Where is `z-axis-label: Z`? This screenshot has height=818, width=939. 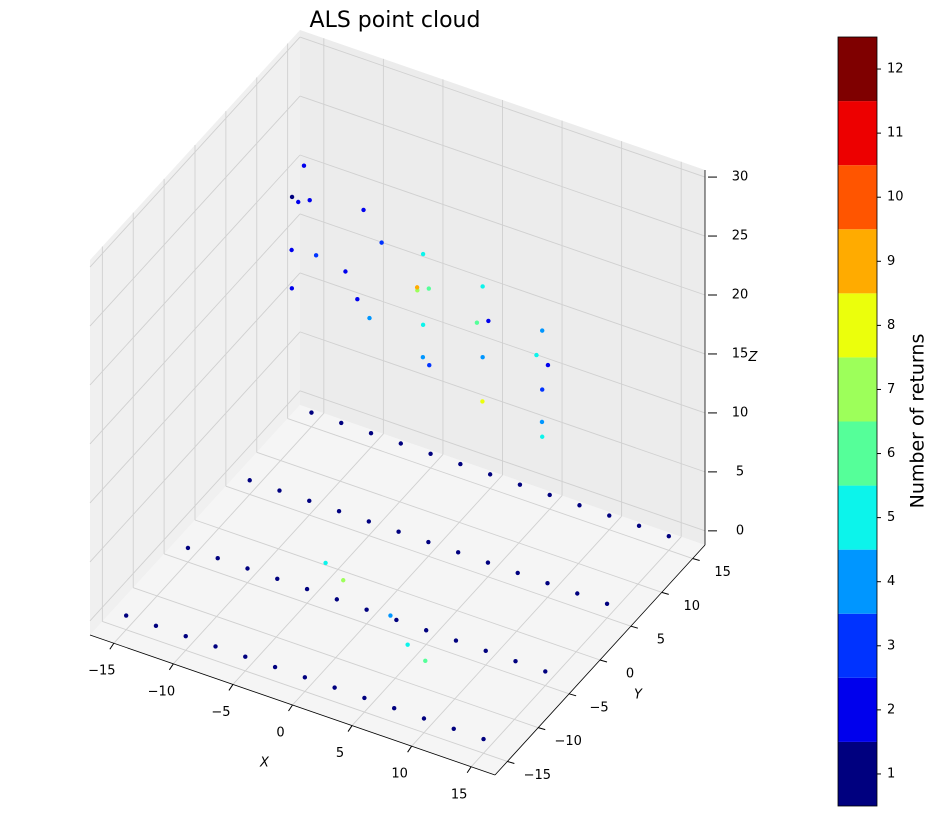
z-axis-label: Z is located at coordinates (753, 357).